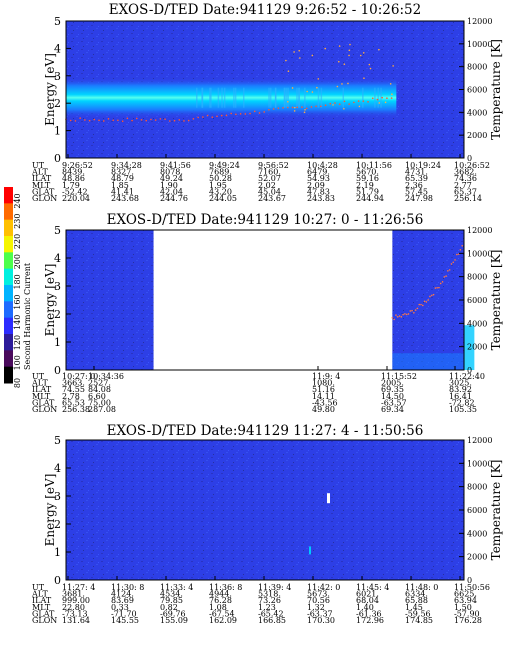 Image resolution: width=505 pixels, height=649 pixels. What do you see at coordinates (416, 191) in the screenshot?
I see `orbit-table-cell: 57.45` at bounding box center [416, 191].